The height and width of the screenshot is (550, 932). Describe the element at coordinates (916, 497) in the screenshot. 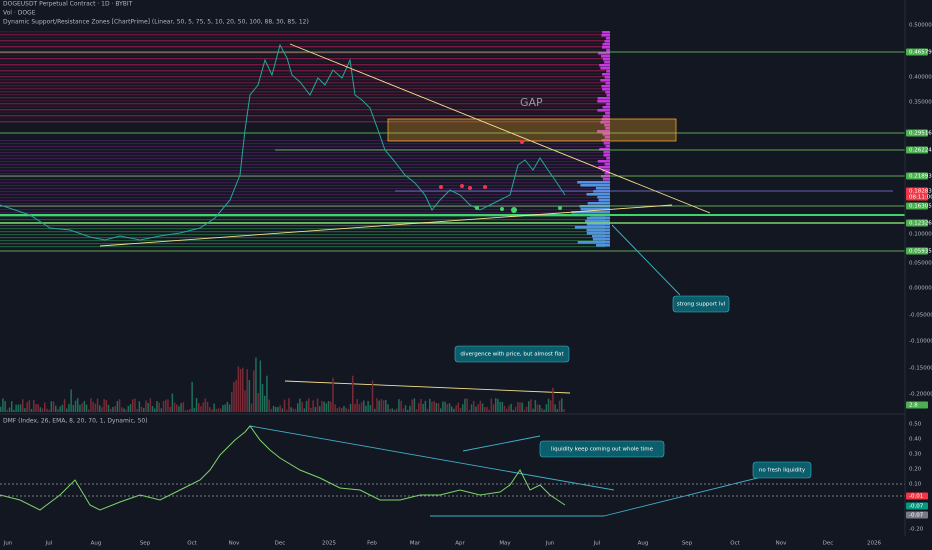

I see `axis-label: -0.01` at that location.